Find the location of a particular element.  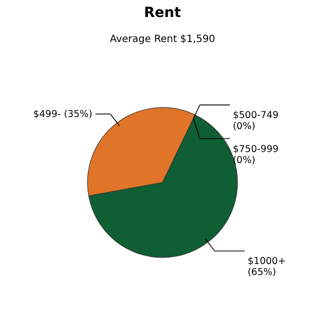

text: (0%) is located at coordinates (244, 126).